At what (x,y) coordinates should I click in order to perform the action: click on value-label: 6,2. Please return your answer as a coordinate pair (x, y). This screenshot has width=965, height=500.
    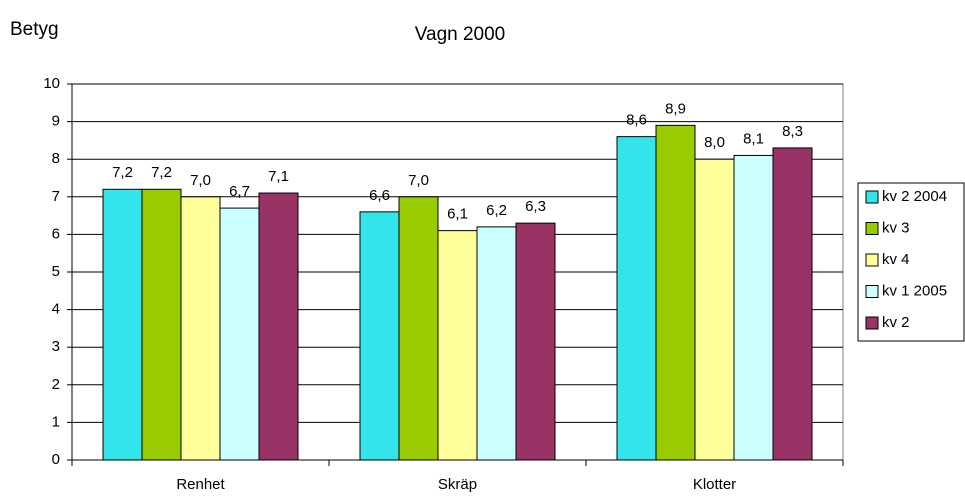
    Looking at the image, I should click on (496, 210).